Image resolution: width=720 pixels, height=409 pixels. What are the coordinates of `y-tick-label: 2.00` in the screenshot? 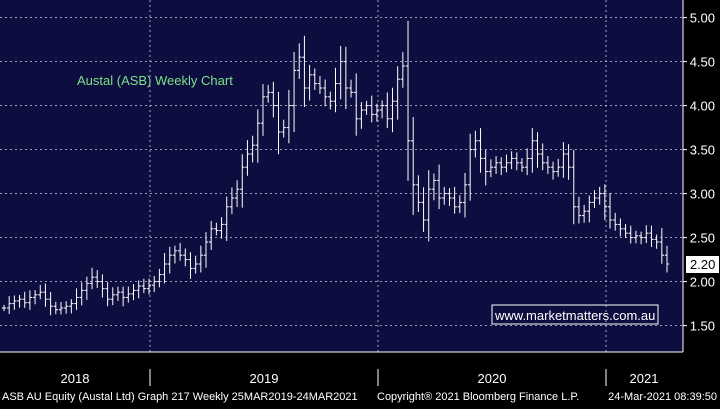 It's located at (702, 282).